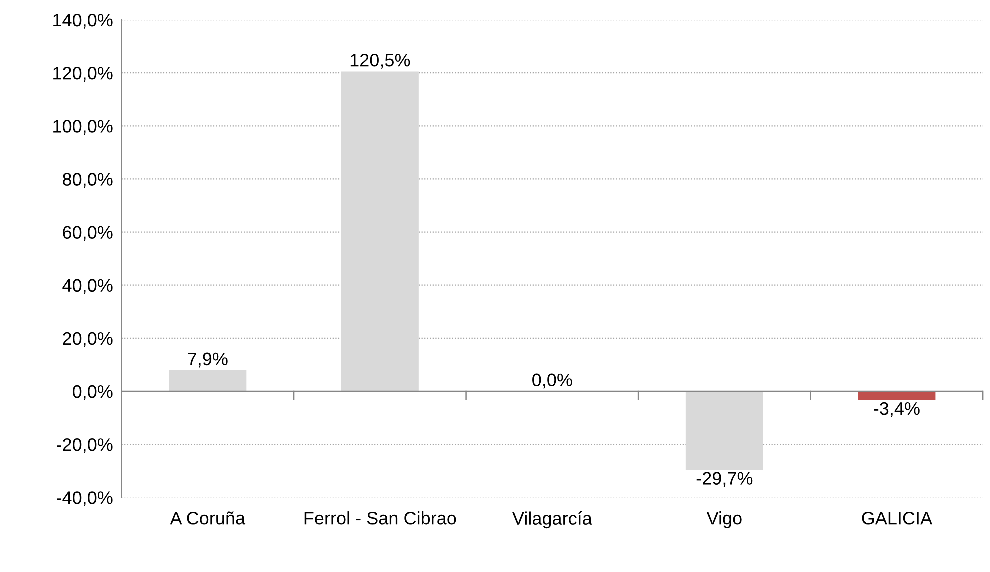 Image resolution: width=990 pixels, height=572 pixels. Describe the element at coordinates (552, 520) in the screenshot. I see `x-tick-label: Vilagarcía` at that location.